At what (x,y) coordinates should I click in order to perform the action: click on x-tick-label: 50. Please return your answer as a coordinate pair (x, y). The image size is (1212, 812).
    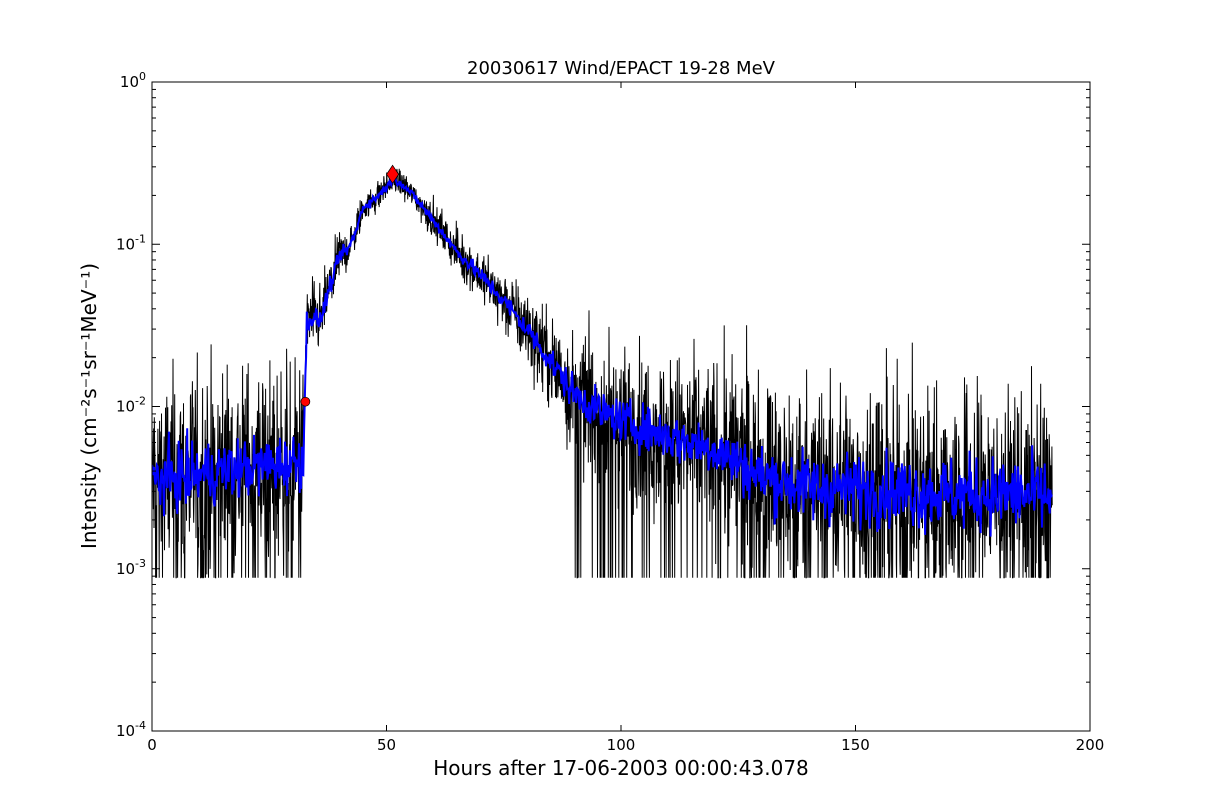
    Looking at the image, I should click on (386, 745).